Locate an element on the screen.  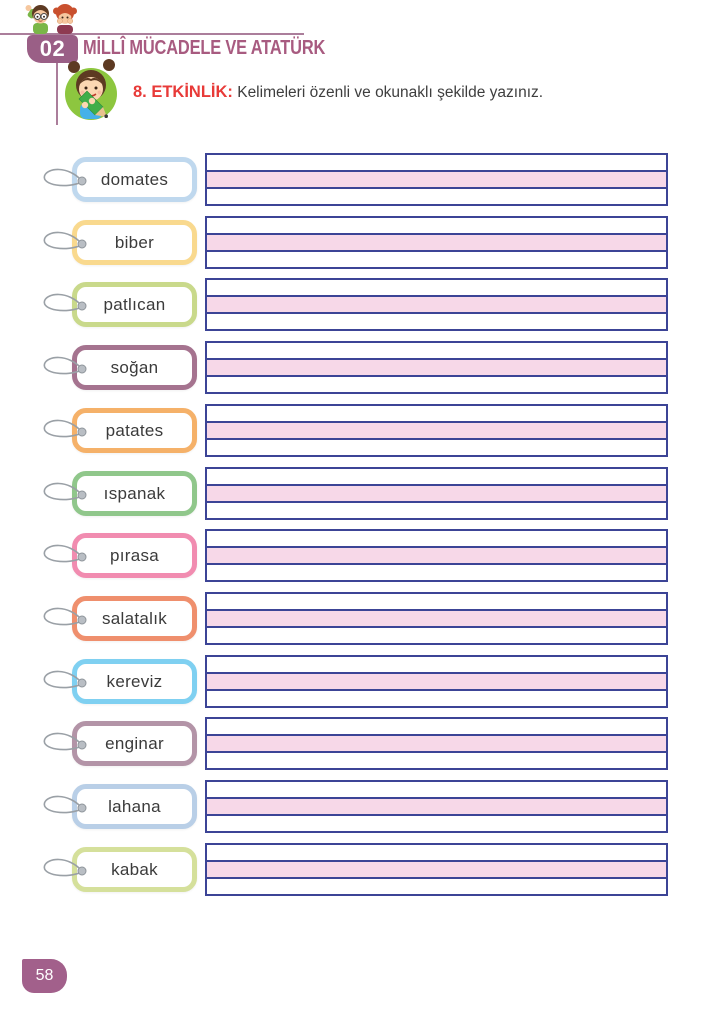
word-row: patlıcan is located at coordinates (361, 304).